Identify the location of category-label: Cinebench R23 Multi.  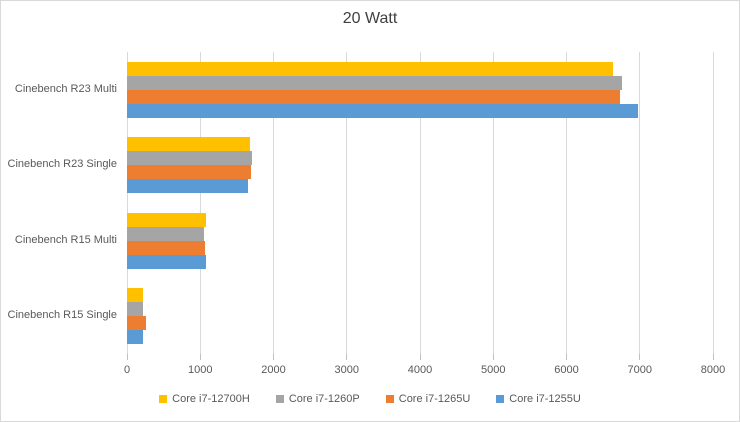
(65, 88).